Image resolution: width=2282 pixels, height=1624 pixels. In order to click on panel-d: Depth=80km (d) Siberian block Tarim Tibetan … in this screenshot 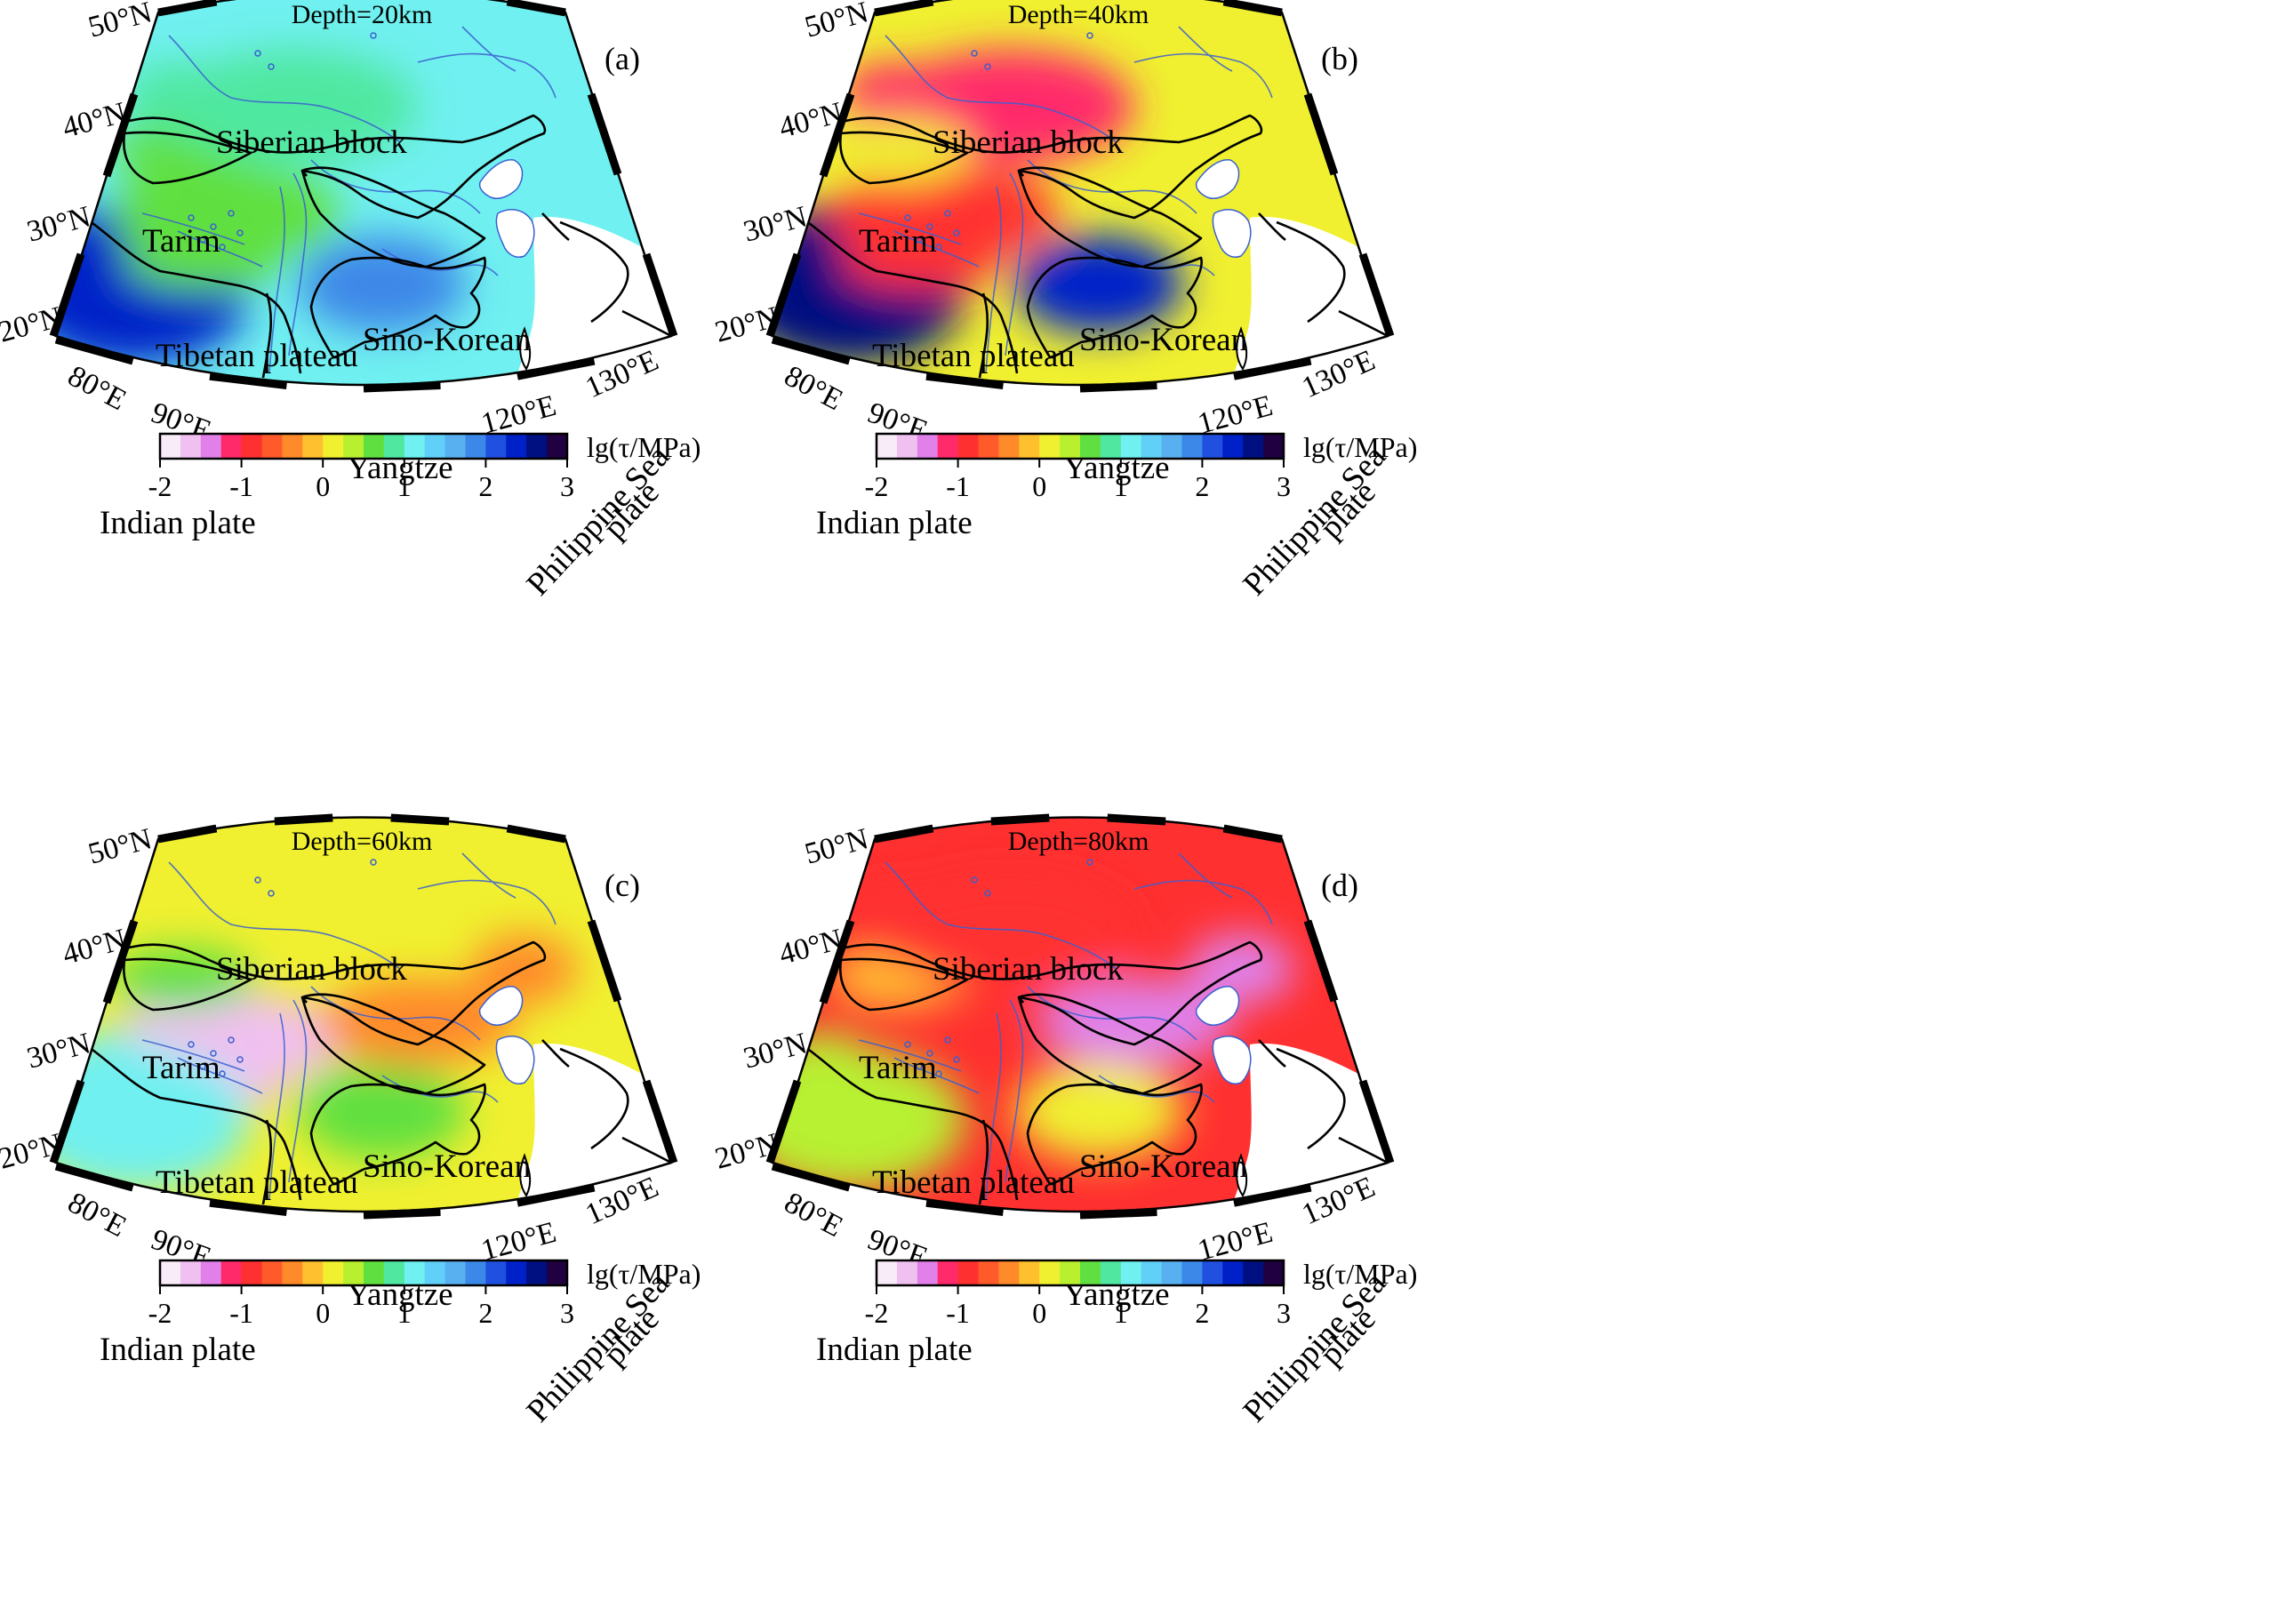, I will do `click(1064, 1121)`.